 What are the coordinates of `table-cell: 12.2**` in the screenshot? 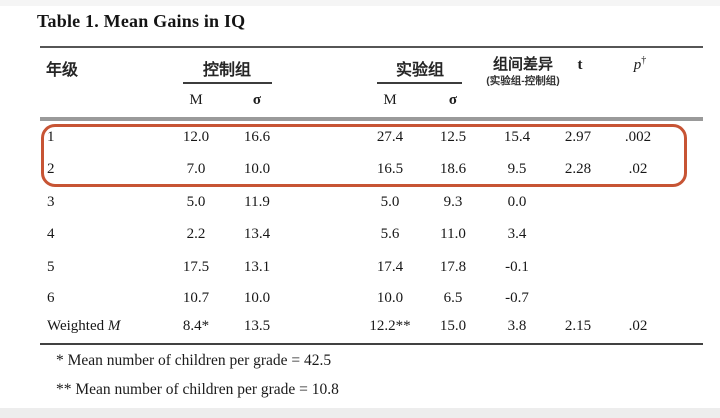 It's located at (390, 326).